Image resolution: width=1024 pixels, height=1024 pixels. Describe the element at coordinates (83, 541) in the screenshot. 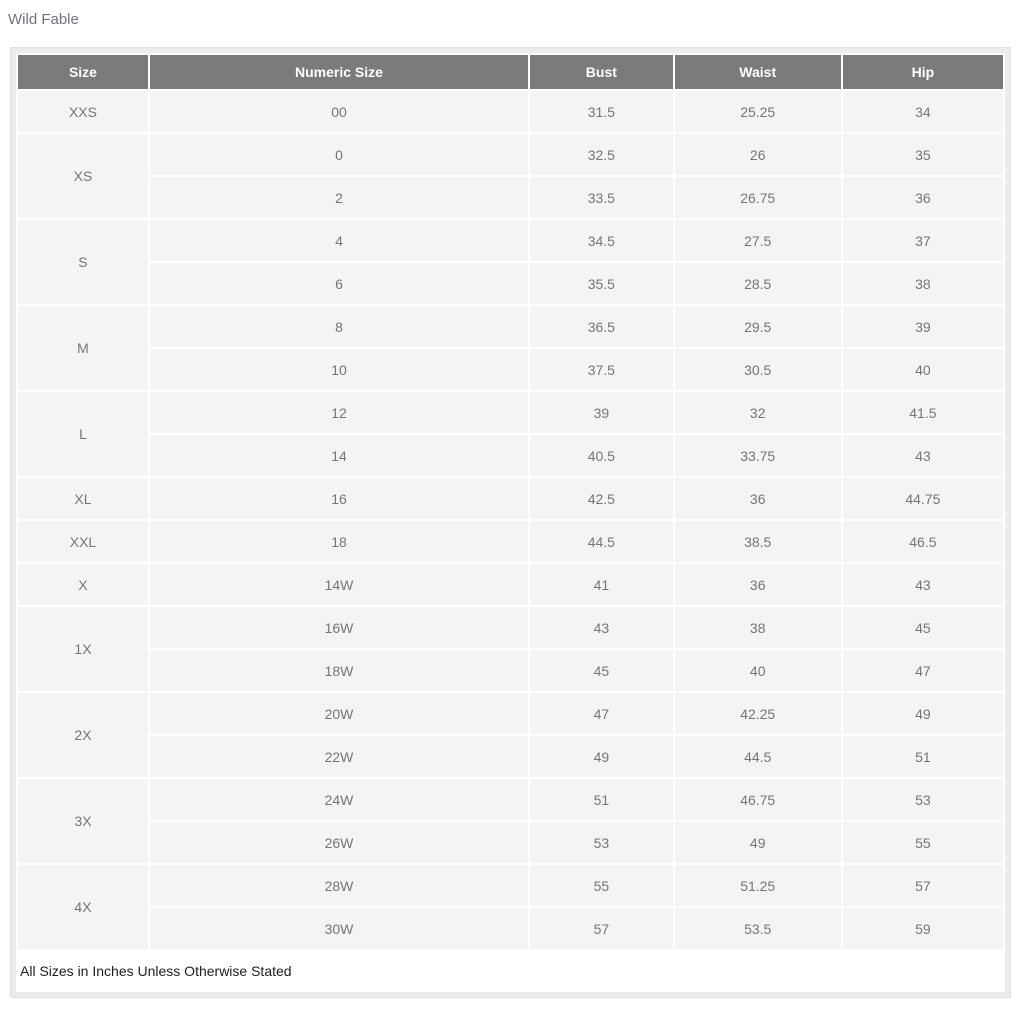

I see `size-cell: XXL` at that location.